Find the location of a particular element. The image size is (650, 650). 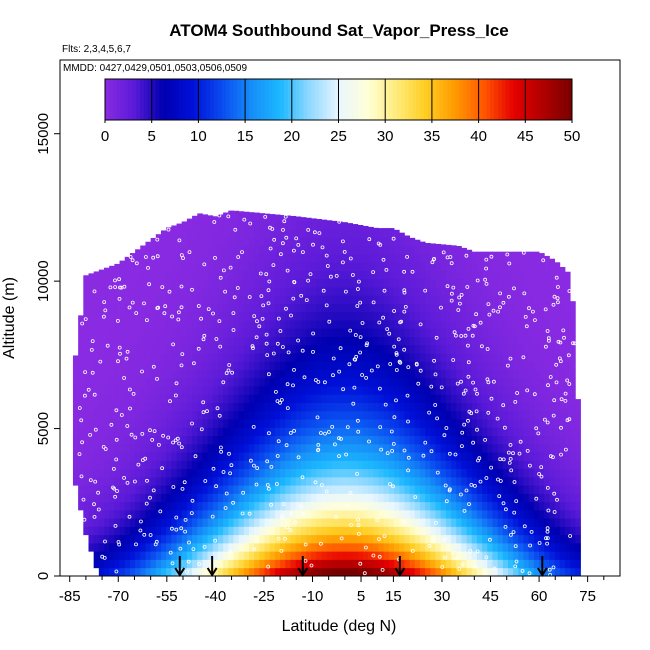

colorbar-tick-label: 30 is located at coordinates (385, 136).